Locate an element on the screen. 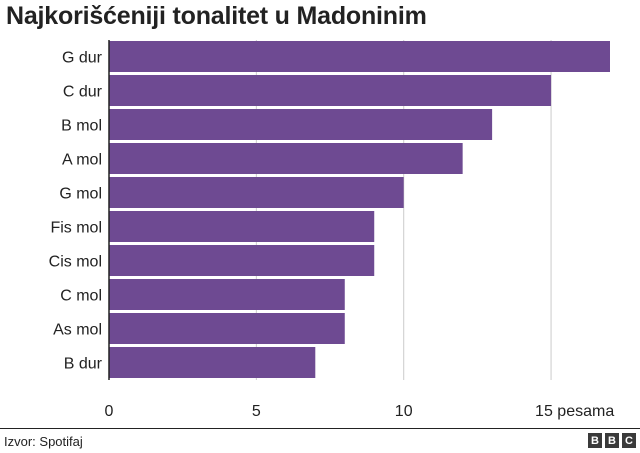 This screenshot has height=453, width=640. category-label-1: C dur is located at coordinates (83, 92).